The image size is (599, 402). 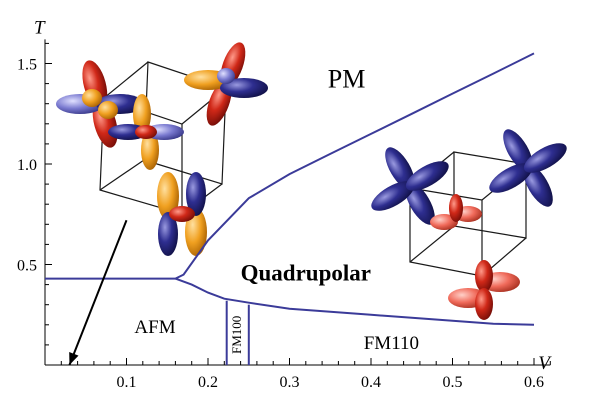 What do you see at coordinates (545, 363) in the screenshot?
I see `x-axis-label: V` at bounding box center [545, 363].